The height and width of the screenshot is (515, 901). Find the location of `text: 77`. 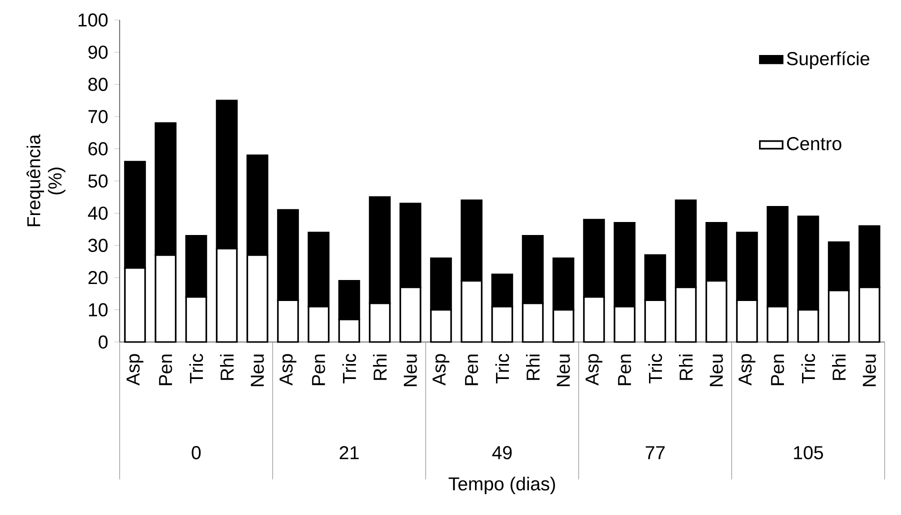

text: 77 is located at coordinates (655, 453).